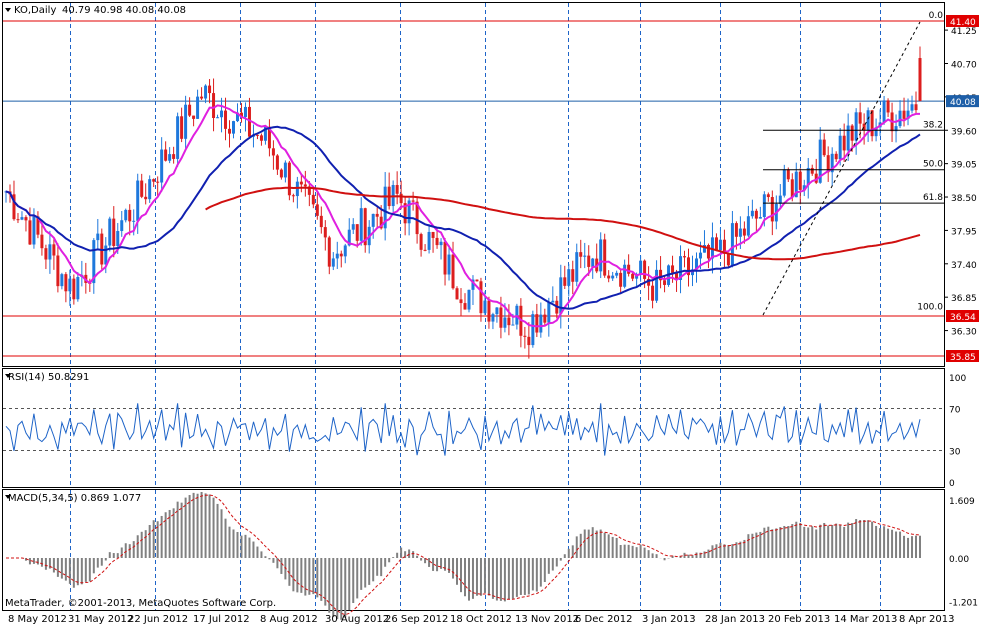 The height and width of the screenshot is (631, 986). Describe the element at coordinates (473, 429) in the screenshot. I see `rsi-indicator` at that location.